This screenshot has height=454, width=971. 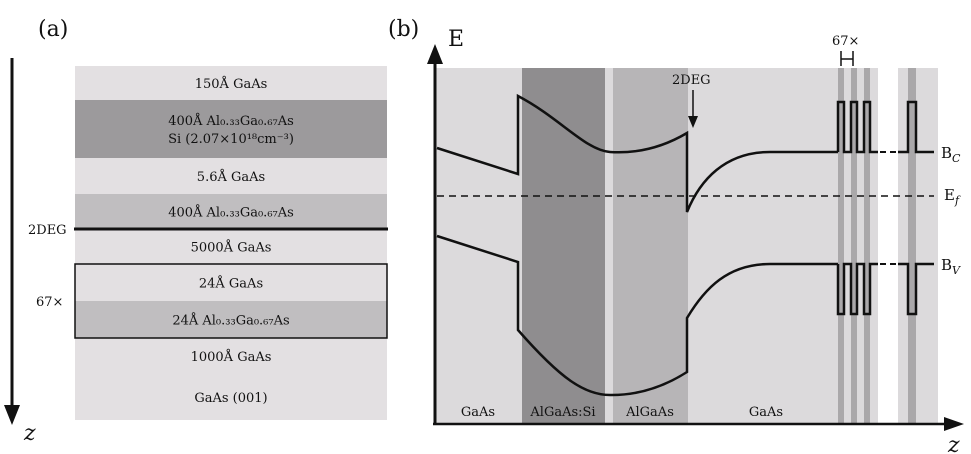 I want to click on layer-label: 150Å GaAs, so click(x=231, y=84).